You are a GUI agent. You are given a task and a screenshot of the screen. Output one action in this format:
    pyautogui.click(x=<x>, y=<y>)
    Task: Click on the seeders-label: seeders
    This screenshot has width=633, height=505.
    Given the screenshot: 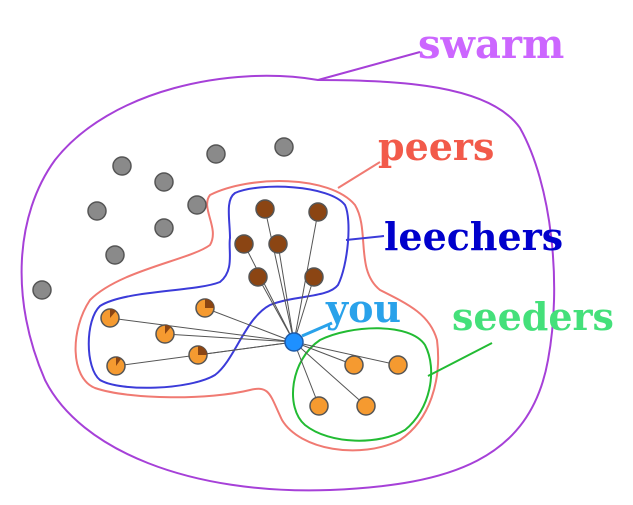 What is the action you would take?
    pyautogui.click(x=533, y=316)
    